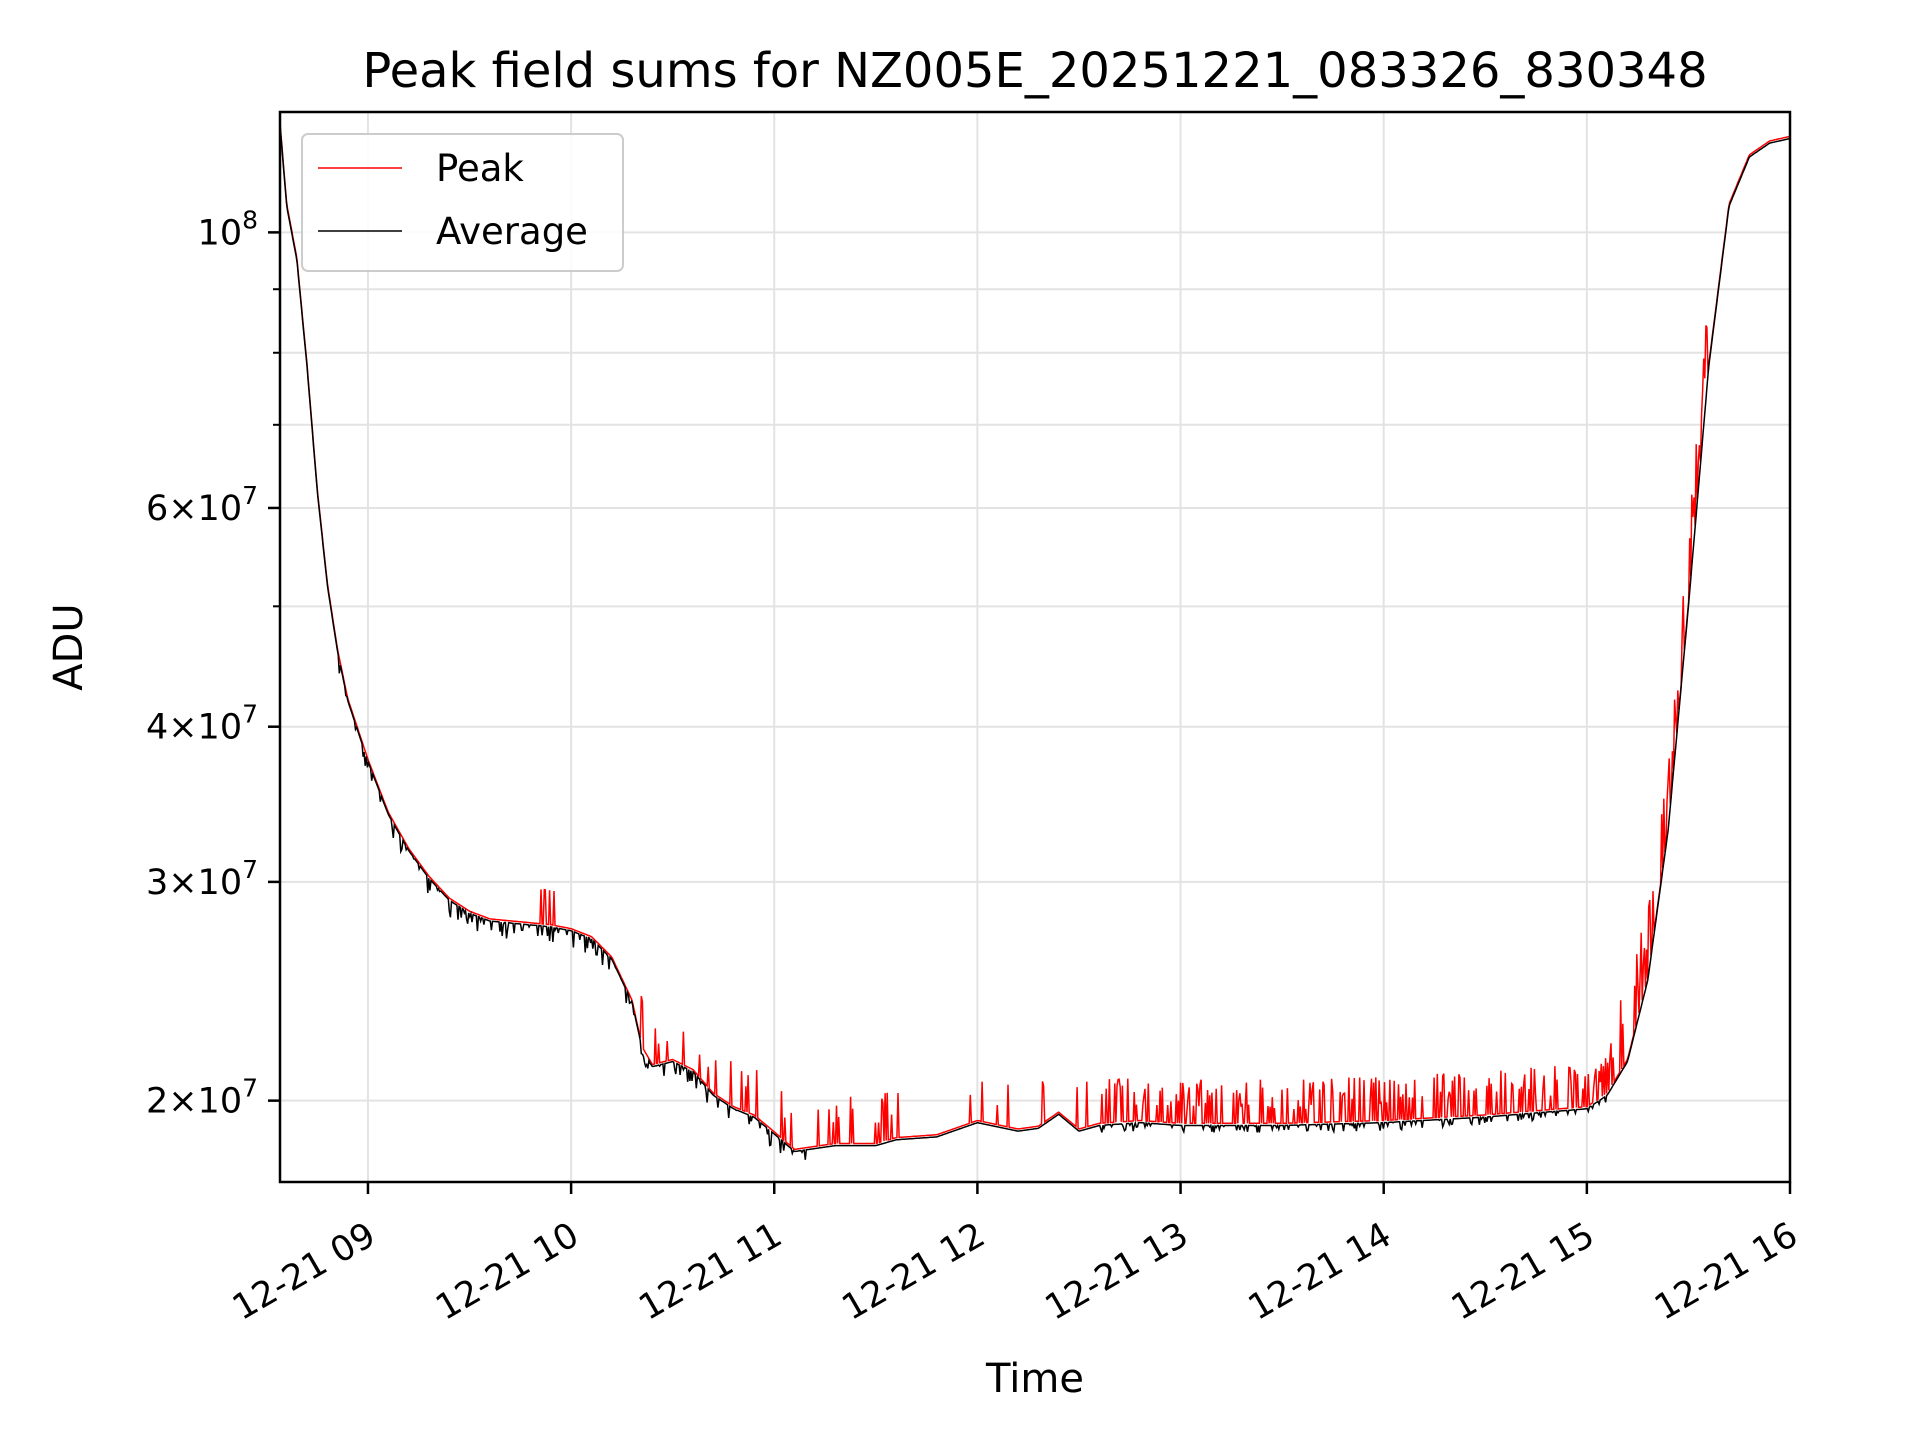  Describe the element at coordinates (462, 202) in the screenshot. I see `legend: Peak Average` at that location.